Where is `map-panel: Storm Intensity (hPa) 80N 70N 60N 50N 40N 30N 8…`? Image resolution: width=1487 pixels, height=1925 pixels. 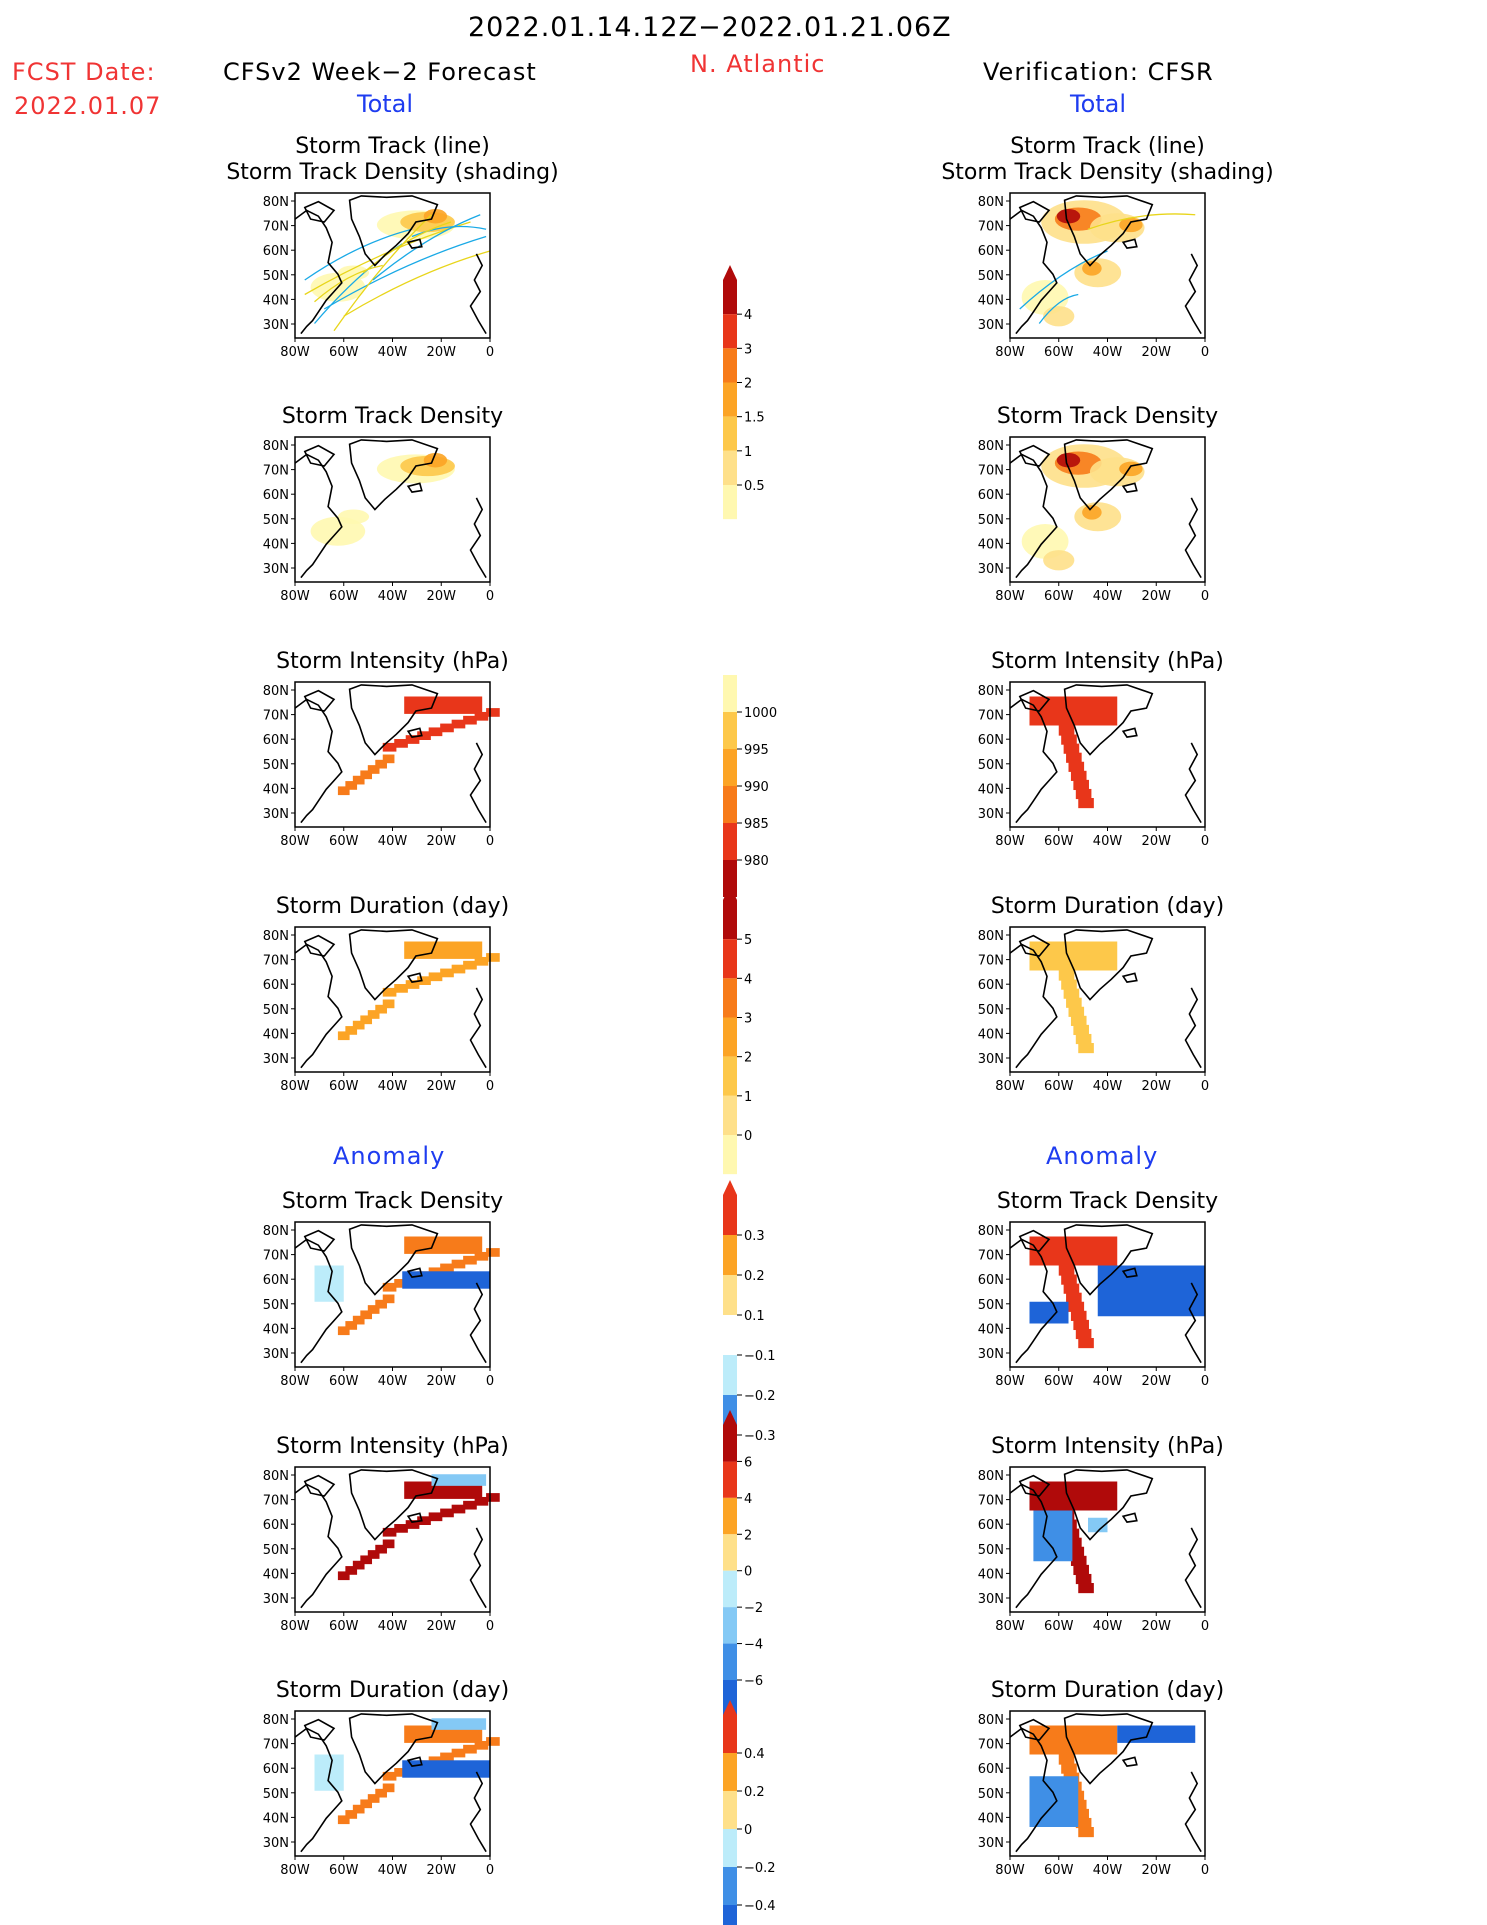
map-panel: Storm Intensity (hPa) 80N 70N 60N 50N 40N 30N 8… is located at coordinates (386, 1534).